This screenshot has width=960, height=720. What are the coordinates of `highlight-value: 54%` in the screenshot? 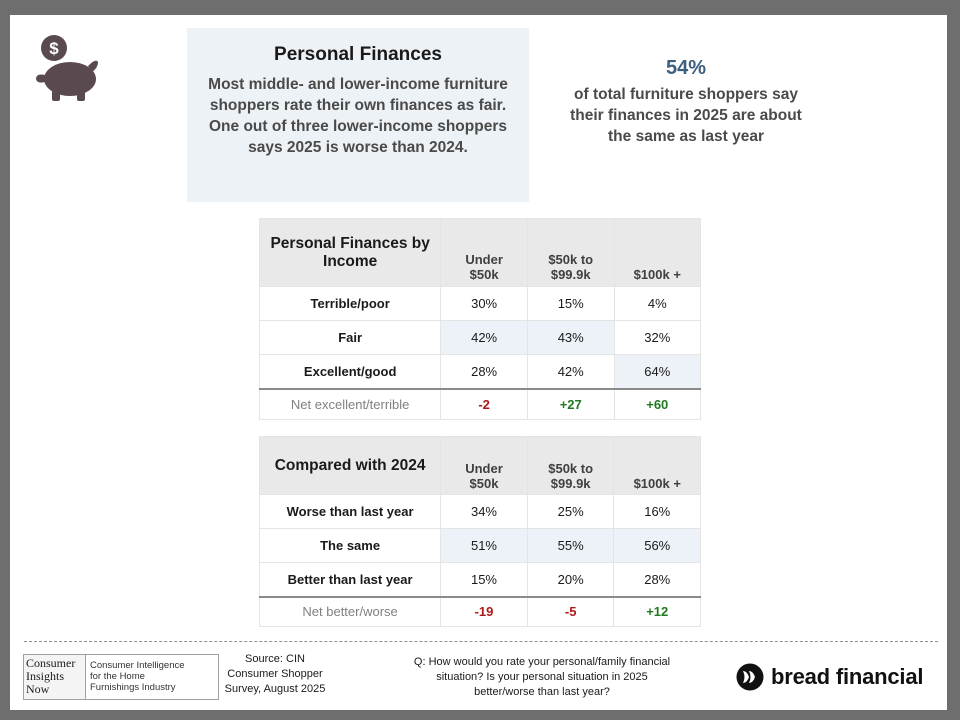 It's located at (686, 68).